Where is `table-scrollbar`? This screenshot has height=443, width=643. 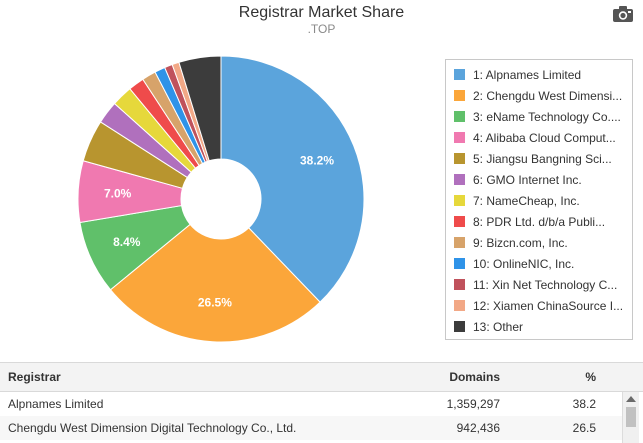 table-scrollbar is located at coordinates (630, 417).